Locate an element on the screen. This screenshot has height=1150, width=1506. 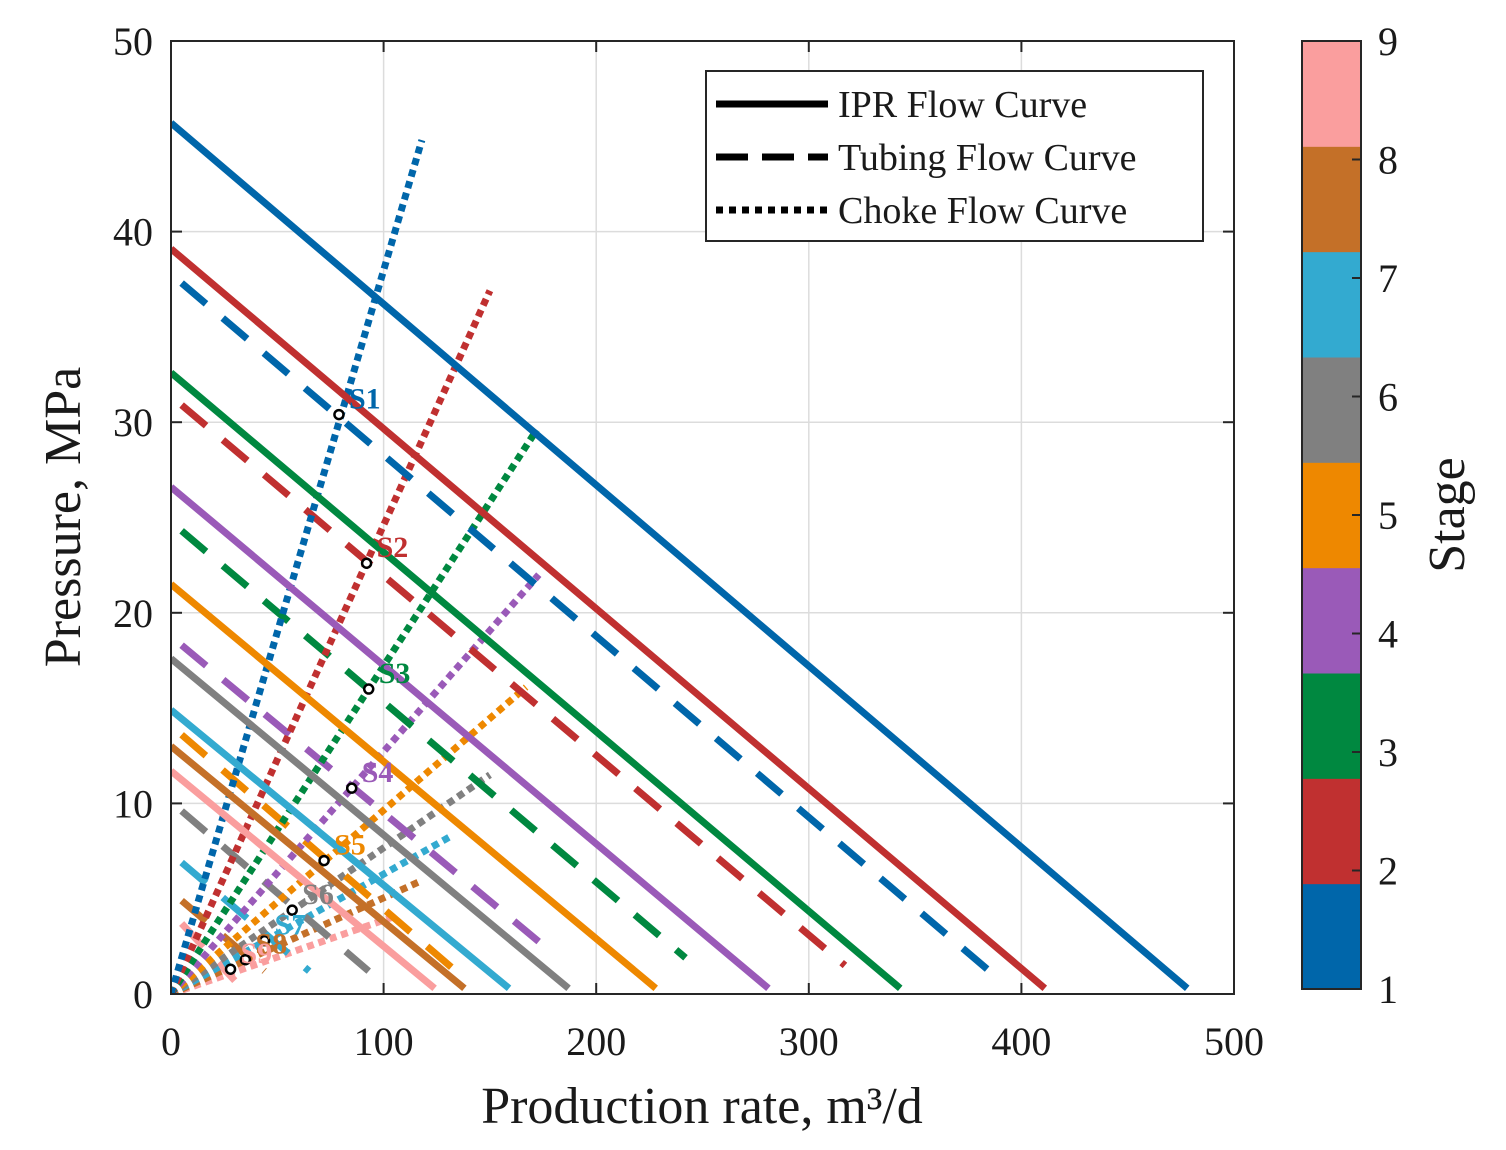
colorbar is located at coordinates (1331, 515).